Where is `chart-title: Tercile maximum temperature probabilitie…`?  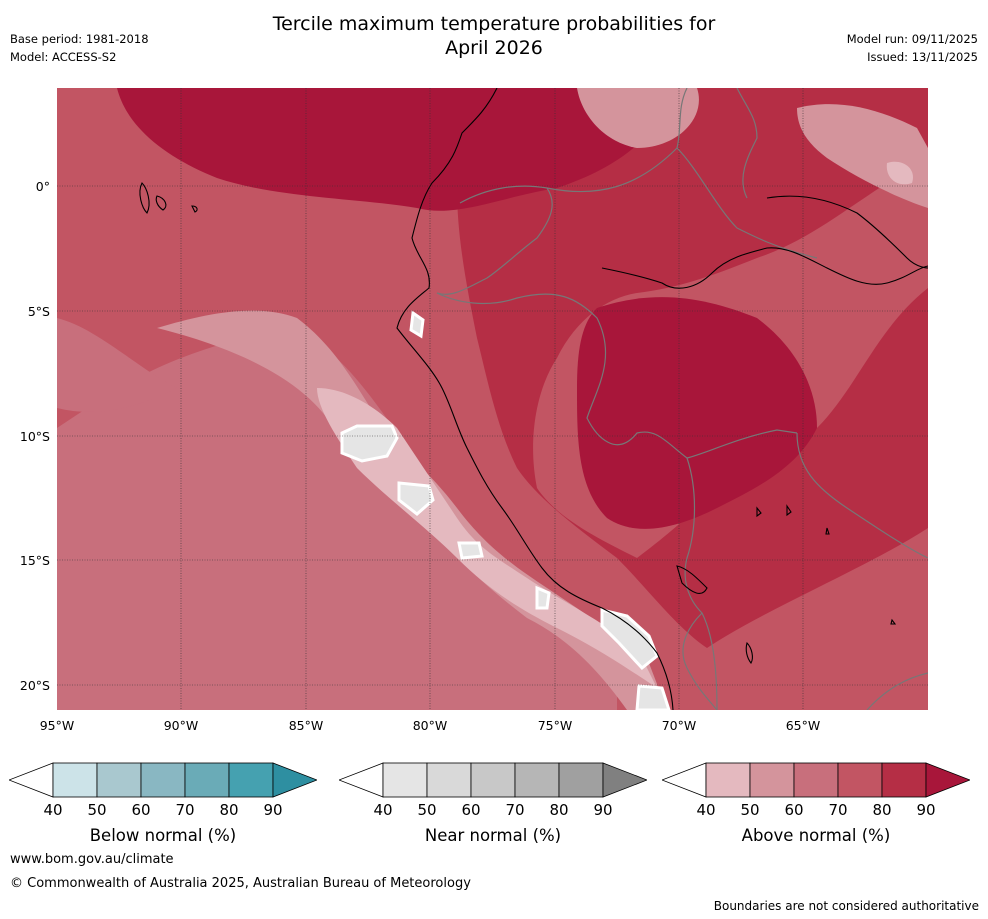 chart-title: Tercile maximum temperature probabilitie… is located at coordinates (494, 36).